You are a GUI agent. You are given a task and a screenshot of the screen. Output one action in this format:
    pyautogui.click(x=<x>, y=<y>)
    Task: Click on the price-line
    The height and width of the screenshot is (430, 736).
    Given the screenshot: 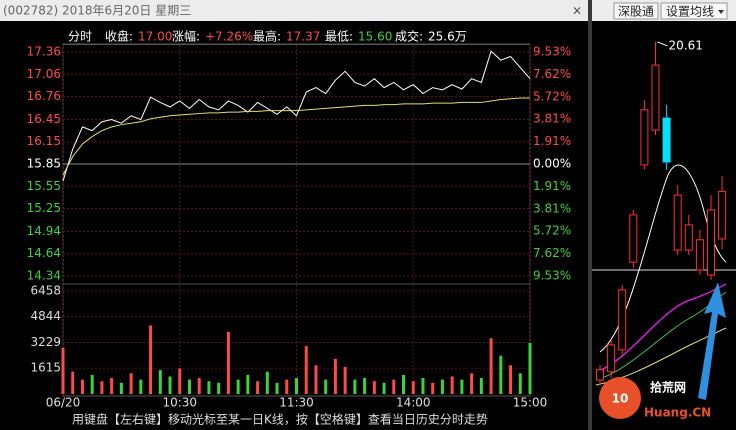 What is the action you would take?
    pyautogui.click(x=296, y=136)
    